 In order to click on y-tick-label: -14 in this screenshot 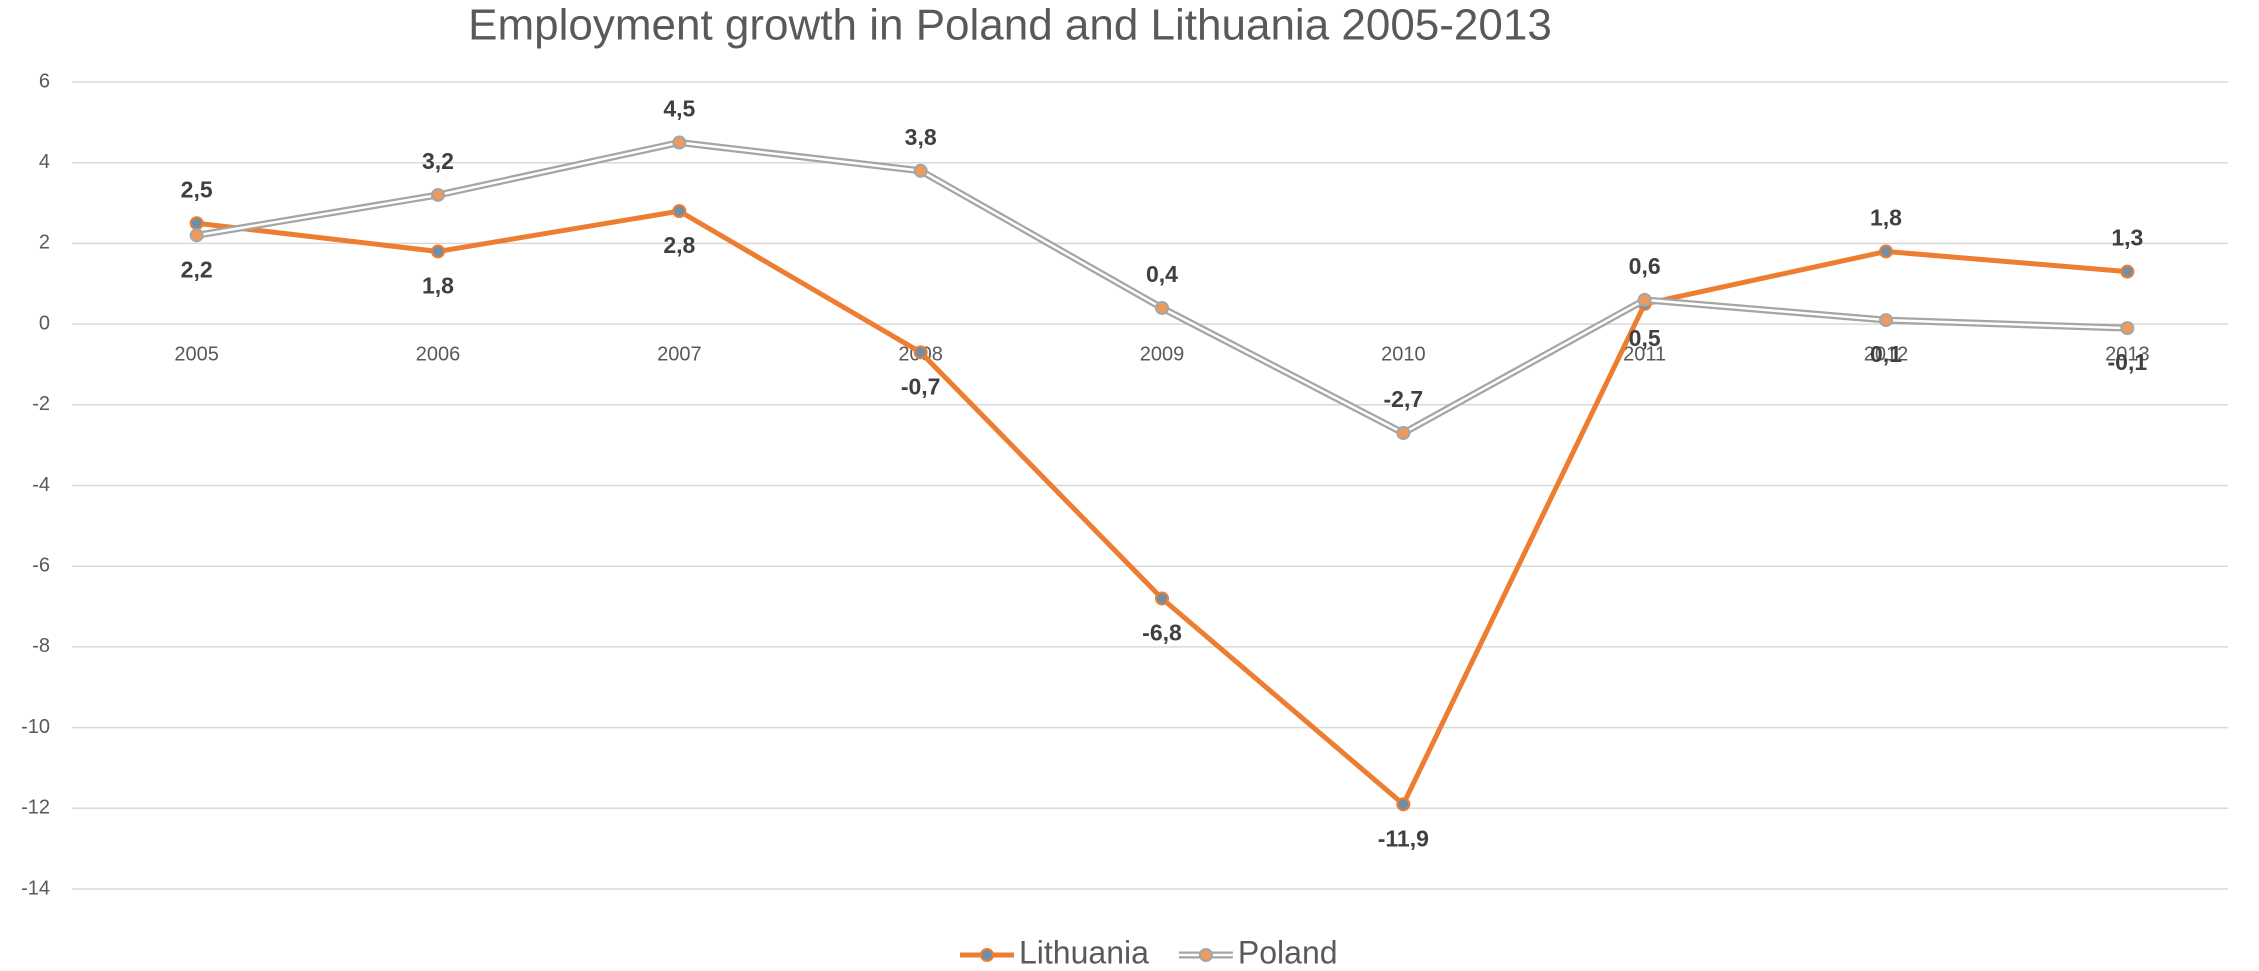, I will do `click(35, 888)`.